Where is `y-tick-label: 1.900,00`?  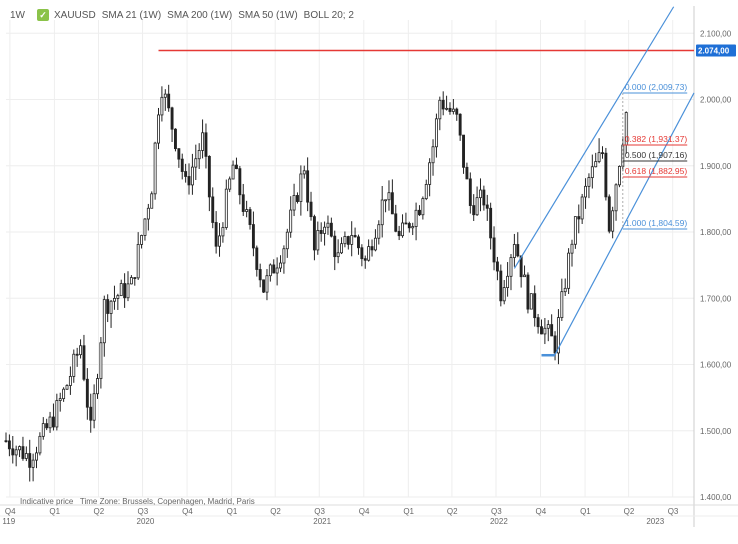 y-tick-label: 1.900,00 is located at coordinates (716, 166).